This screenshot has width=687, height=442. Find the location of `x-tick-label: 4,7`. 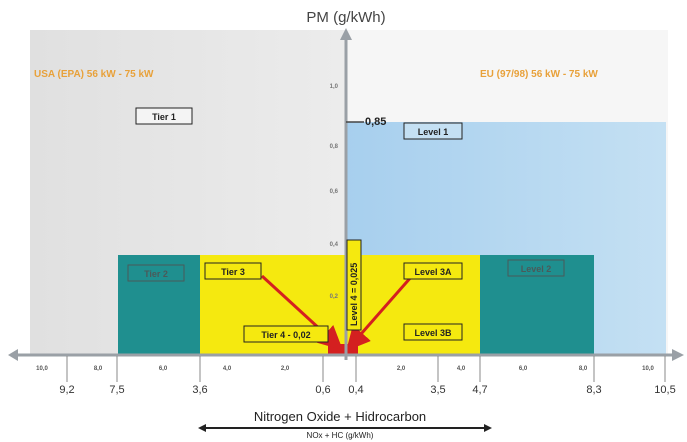

x-tick-label: 4,7 is located at coordinates (479, 390).